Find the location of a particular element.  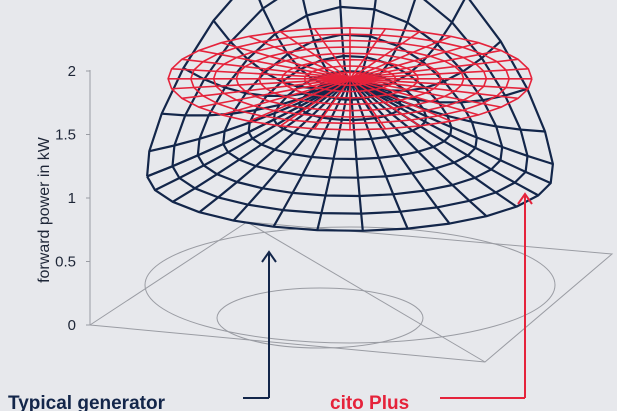

floor-diagonal is located at coordinates (366, 292).